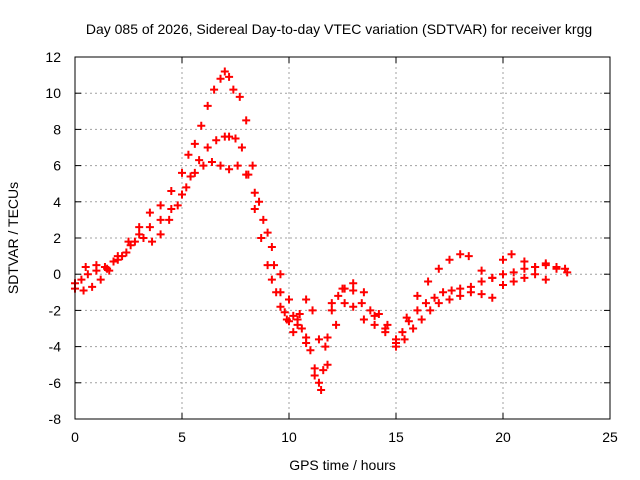 The image size is (640, 480). What do you see at coordinates (57, 166) in the screenshot?
I see `y-tick-label: 6` at bounding box center [57, 166].